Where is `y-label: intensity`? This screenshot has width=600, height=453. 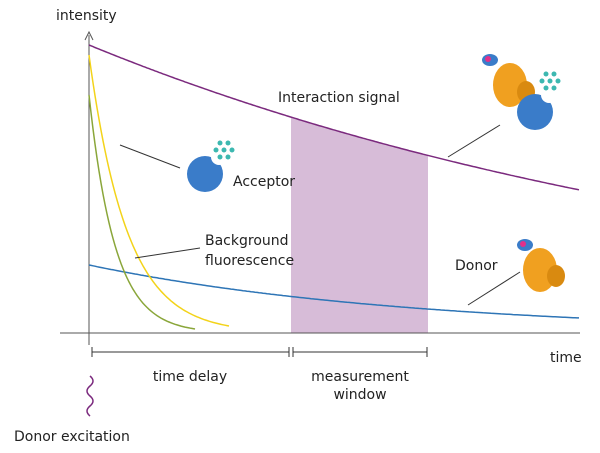
y-label: intensity is located at coordinates (86, 16).